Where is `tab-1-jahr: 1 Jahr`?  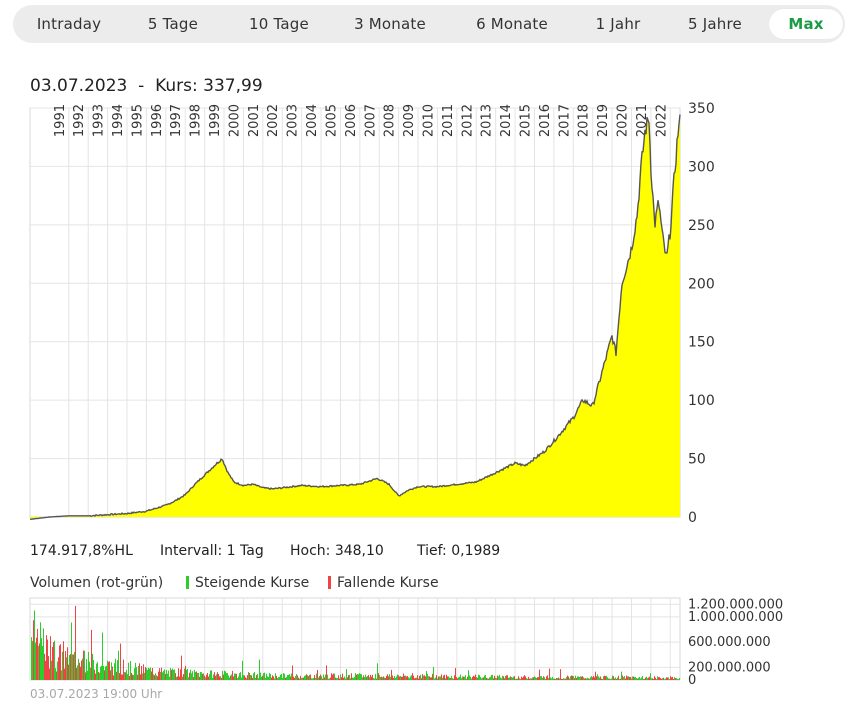 tab-1-jahr: 1 Jahr is located at coordinates (618, 24).